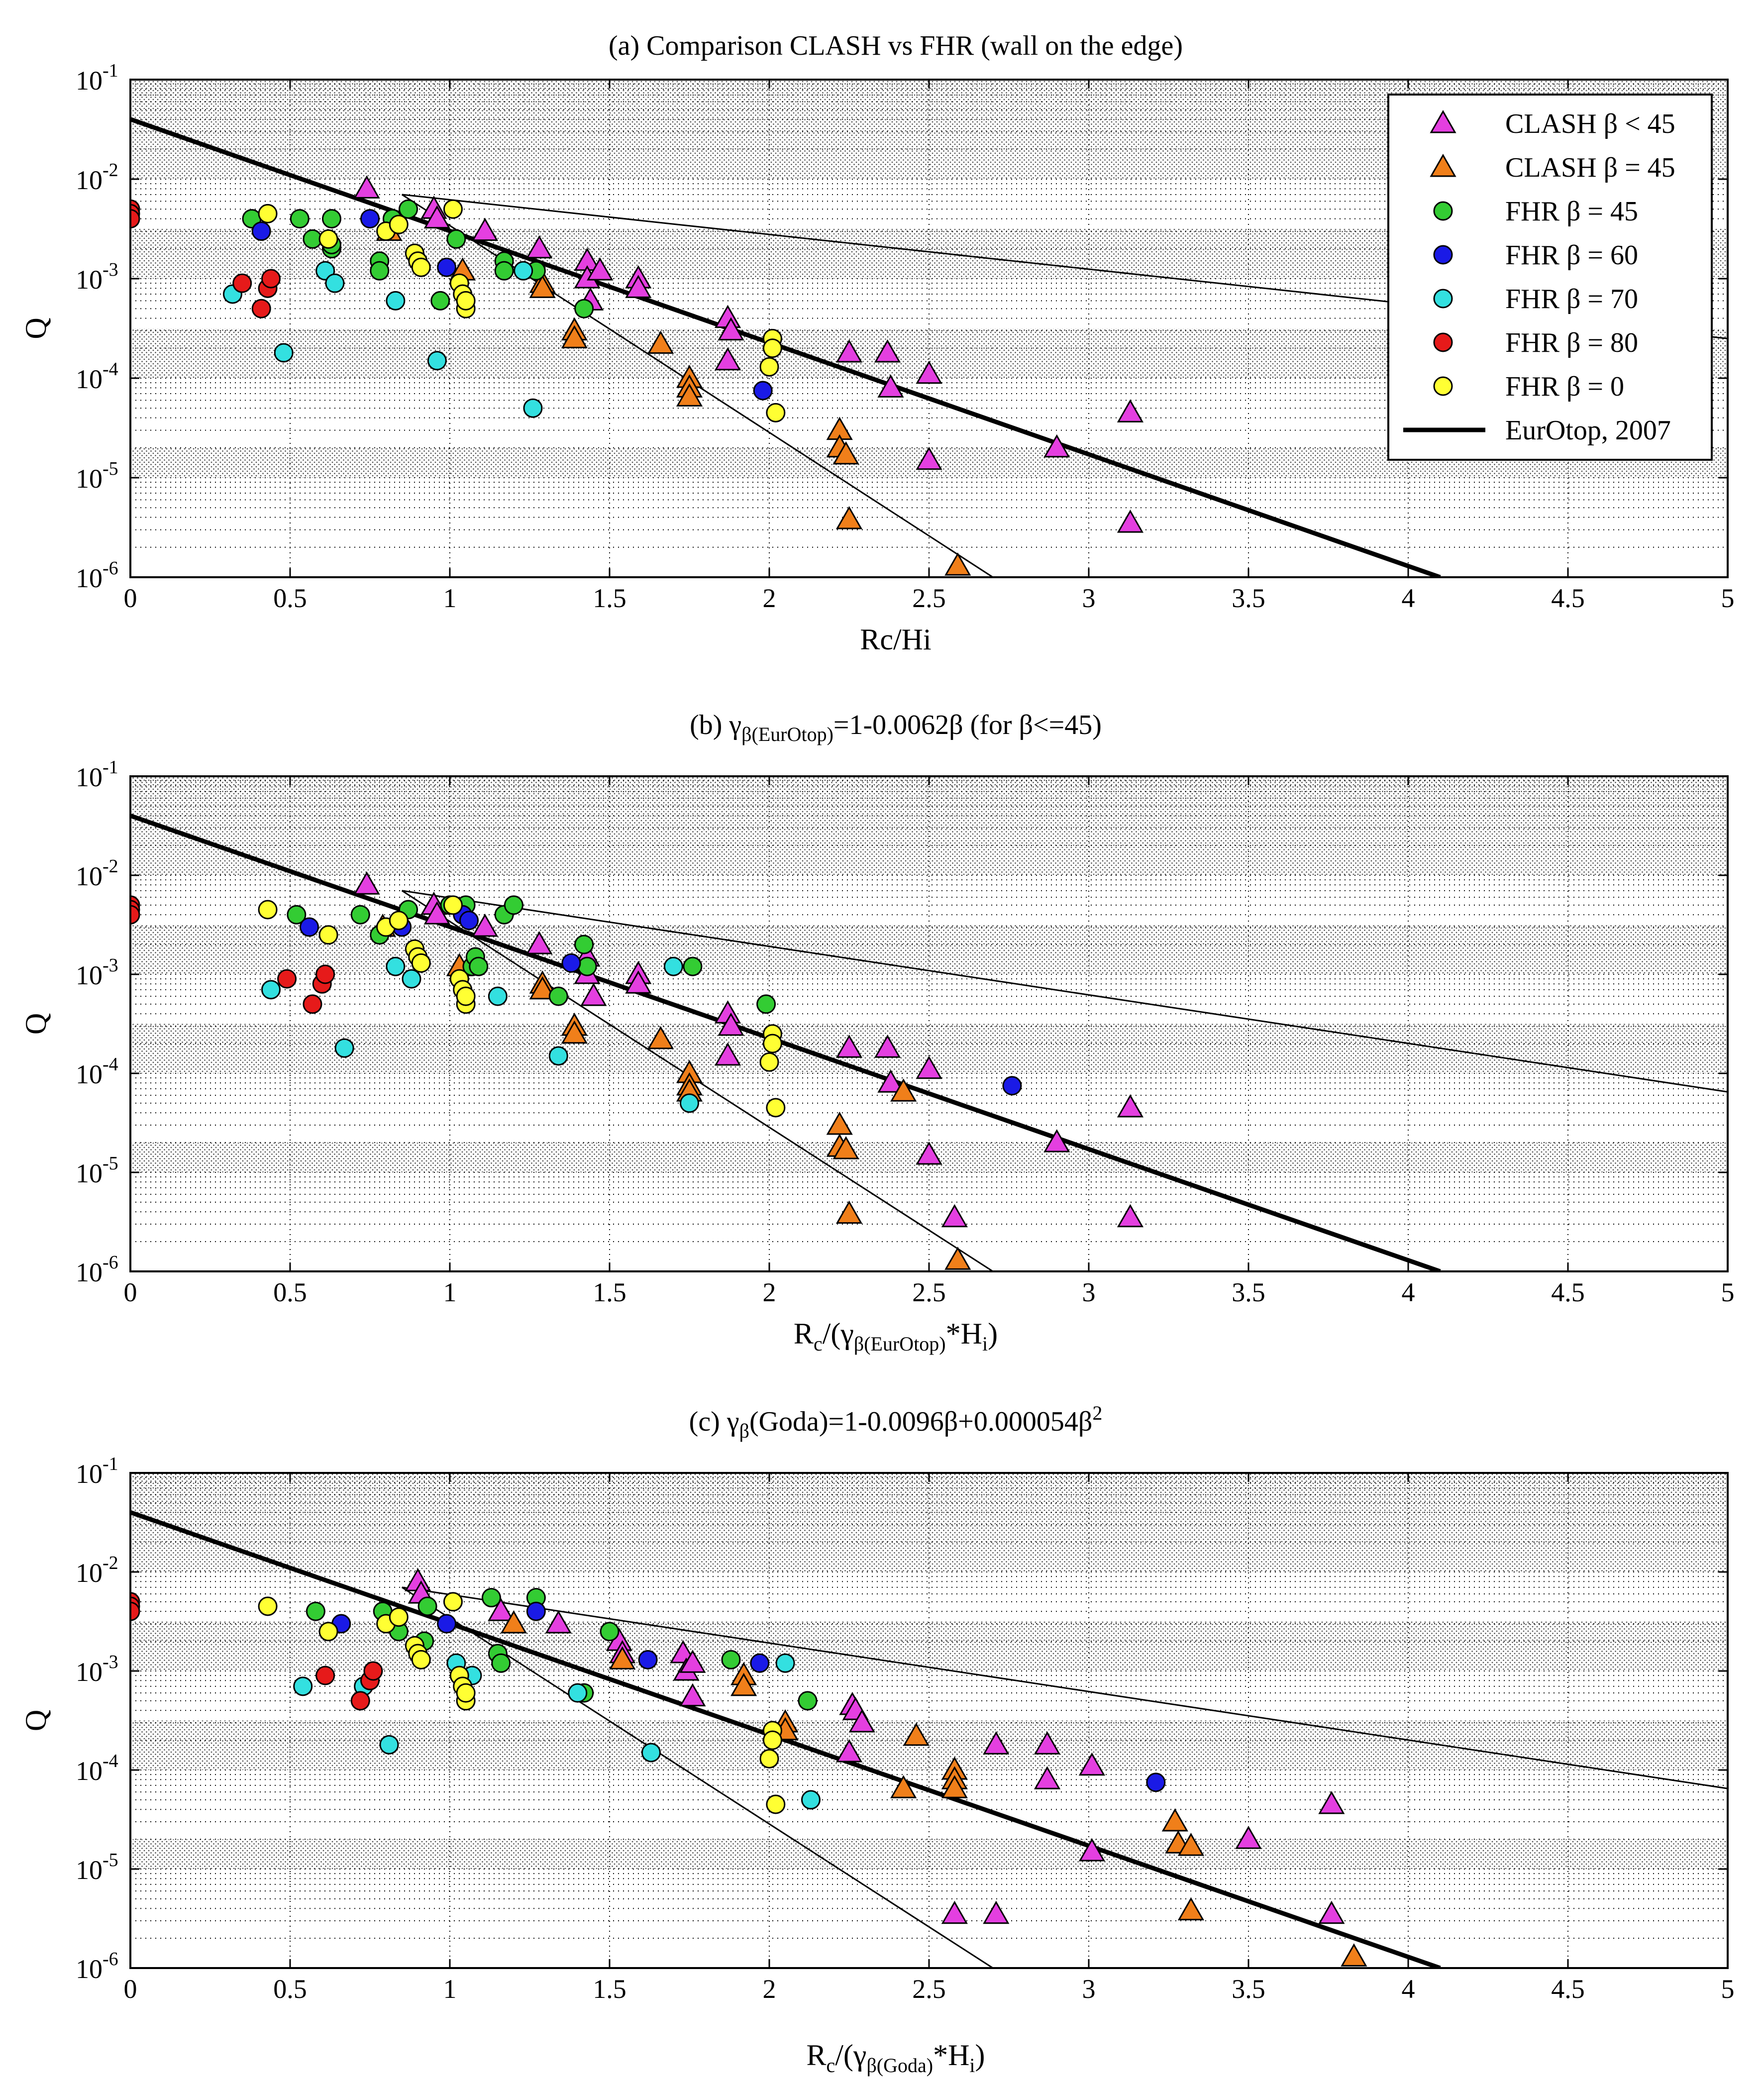 This screenshot has height=2082, width=1764. What do you see at coordinates (896, 727) in the screenshot?
I see `panel-b-title: (b) γβ(EurOtop)=1-0.0062β (for β<=45)` at bounding box center [896, 727].